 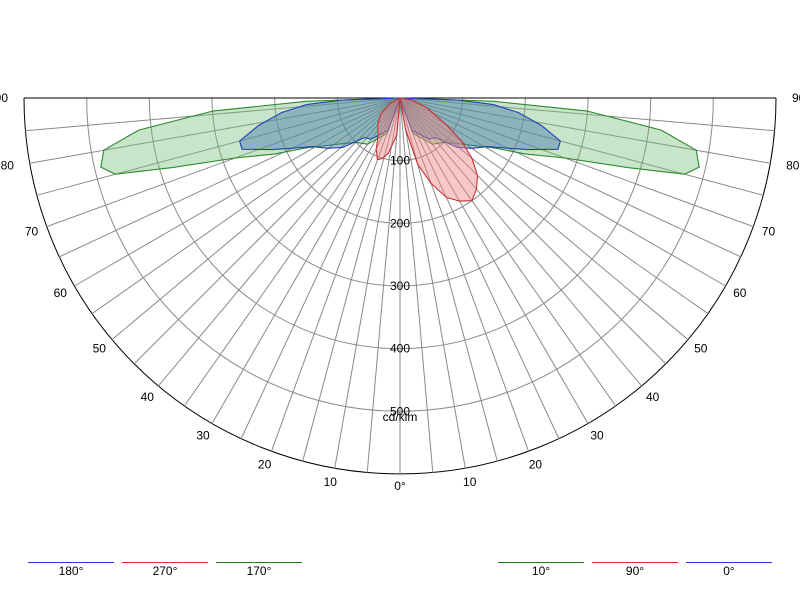 I want to click on angle-tick-label-right: 30, so click(x=597, y=436).